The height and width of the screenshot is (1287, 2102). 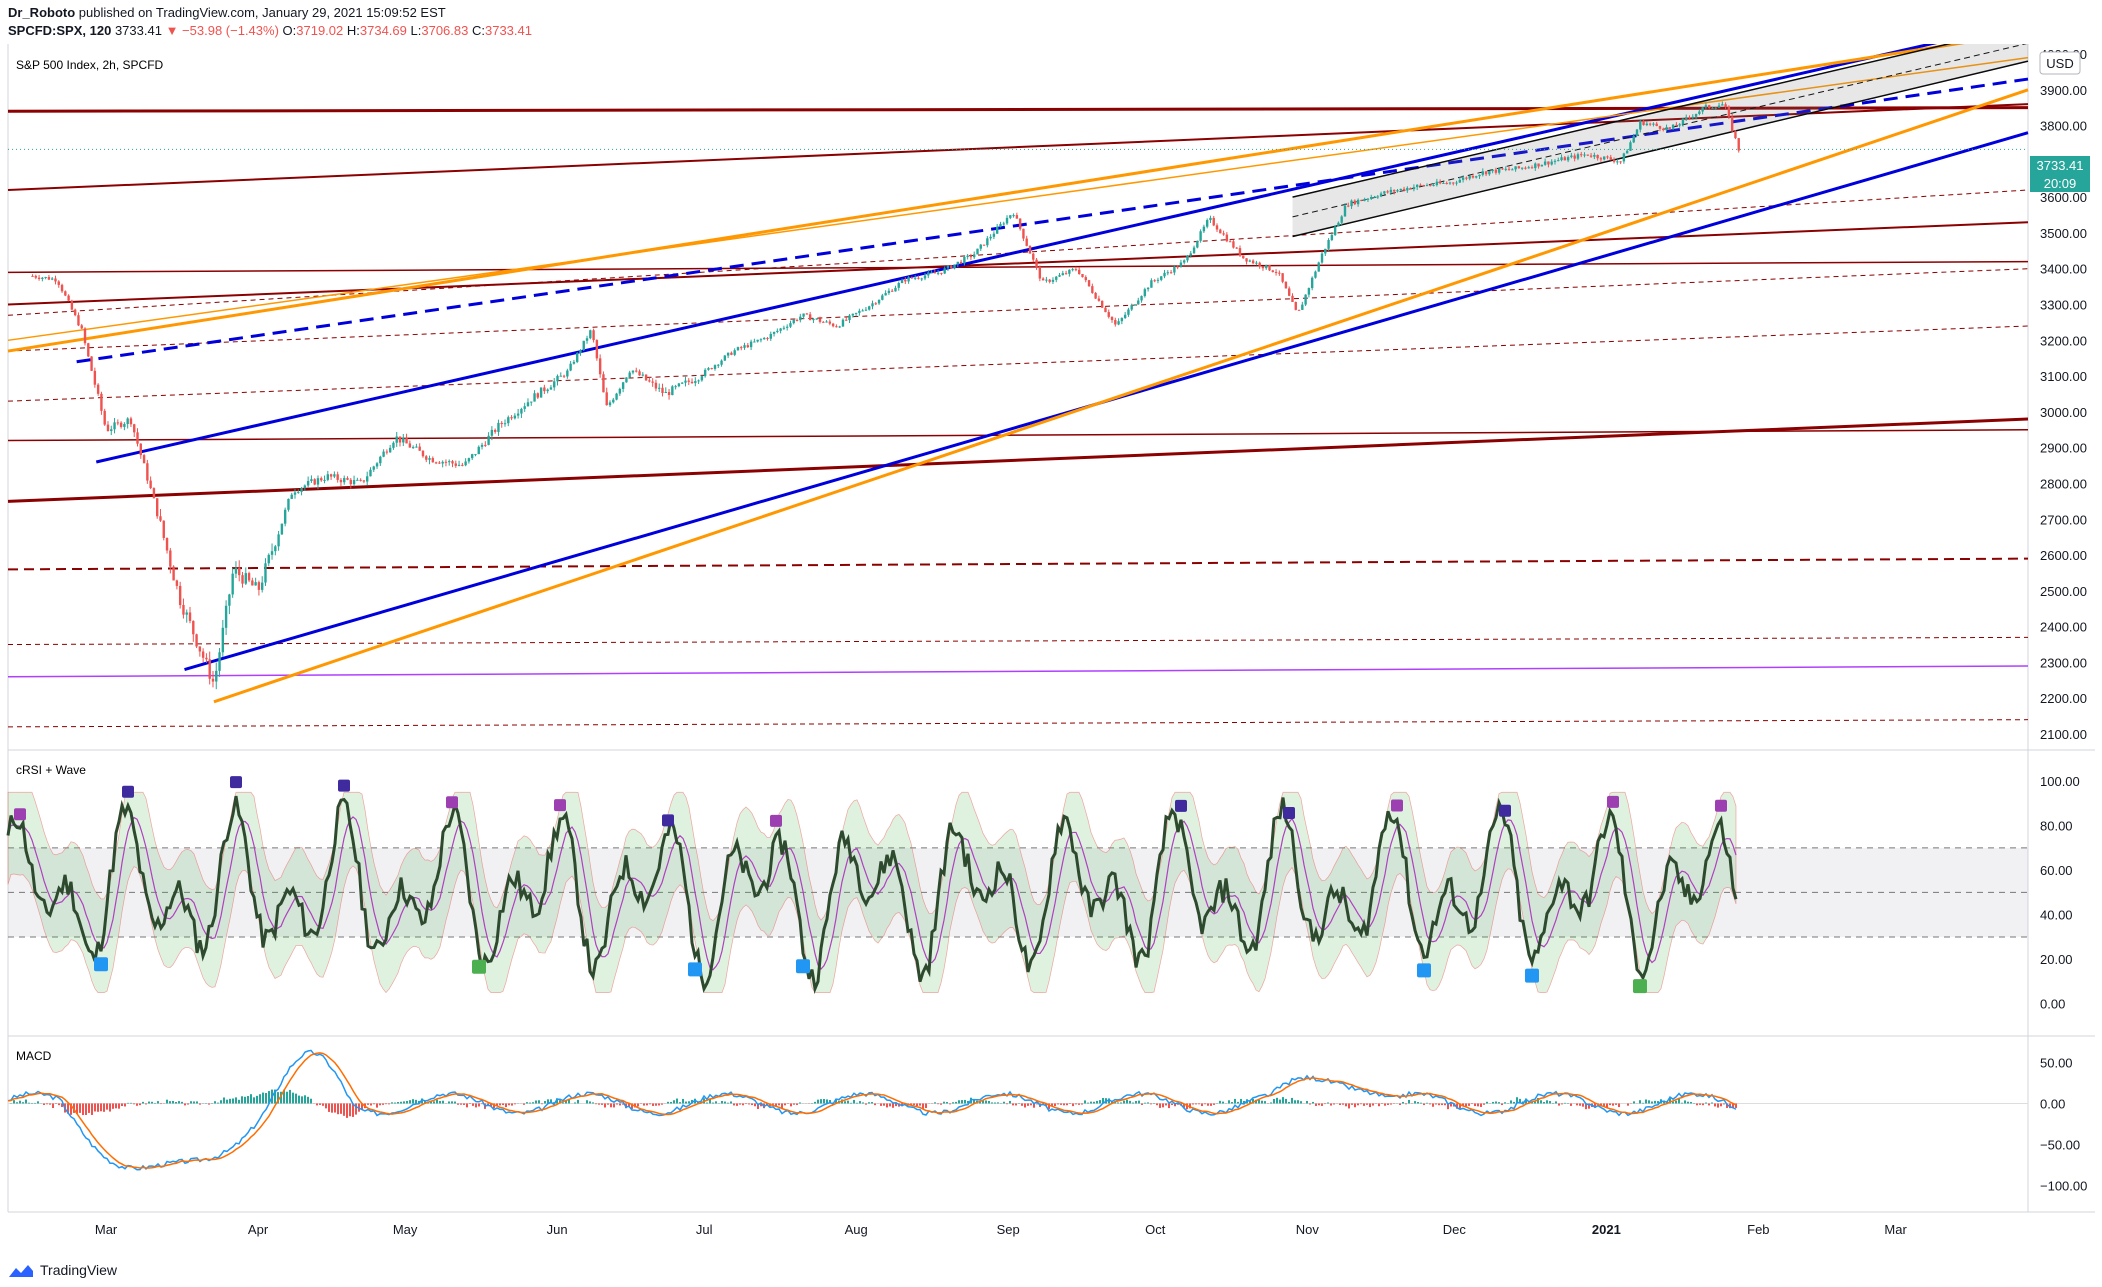 I want to click on trendline, so click(x=1018, y=671).